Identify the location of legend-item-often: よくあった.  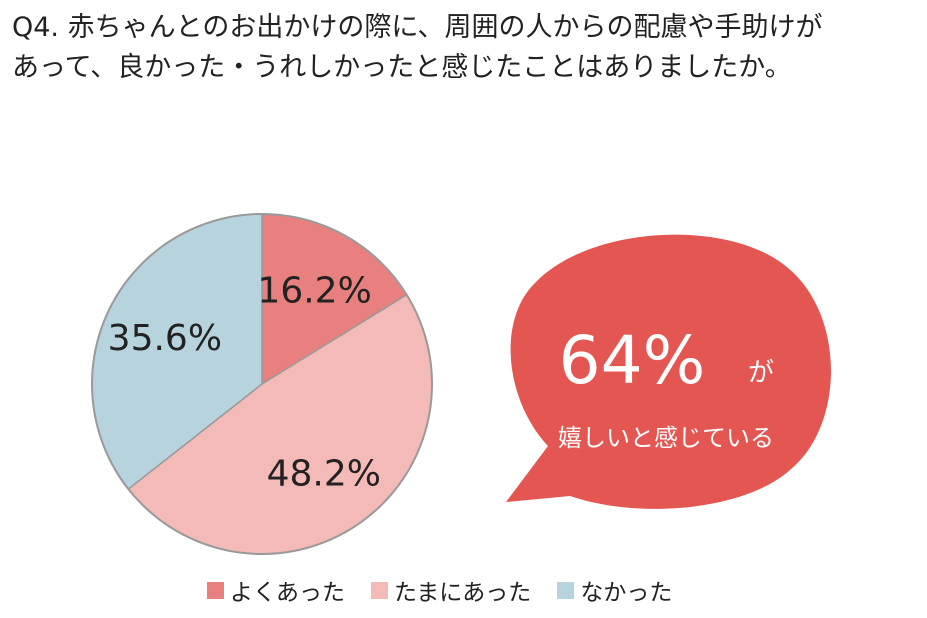
(276, 590).